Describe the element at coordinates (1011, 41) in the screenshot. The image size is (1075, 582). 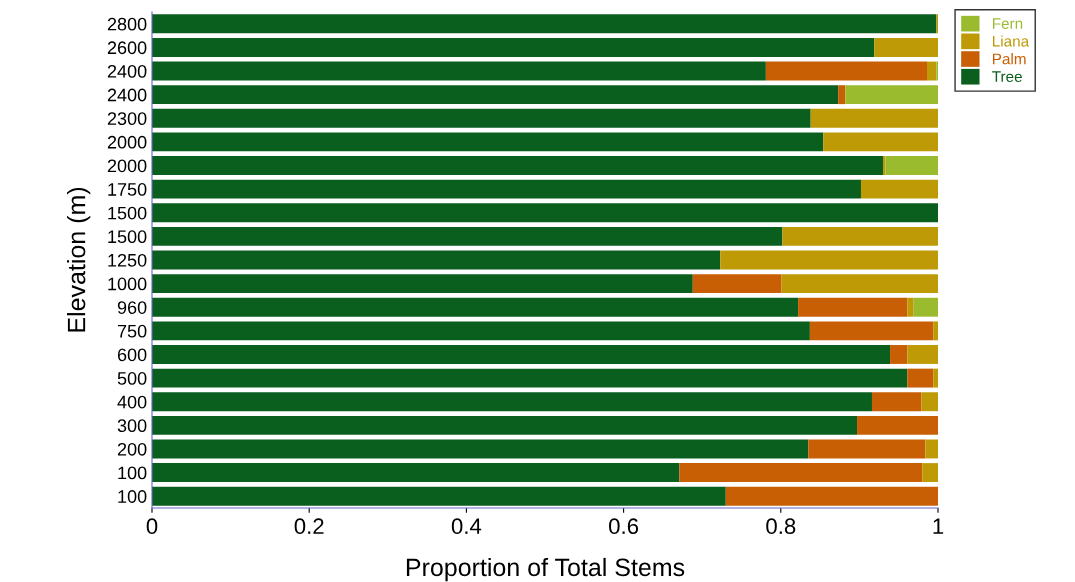
I see `legend-label: Liana` at that location.